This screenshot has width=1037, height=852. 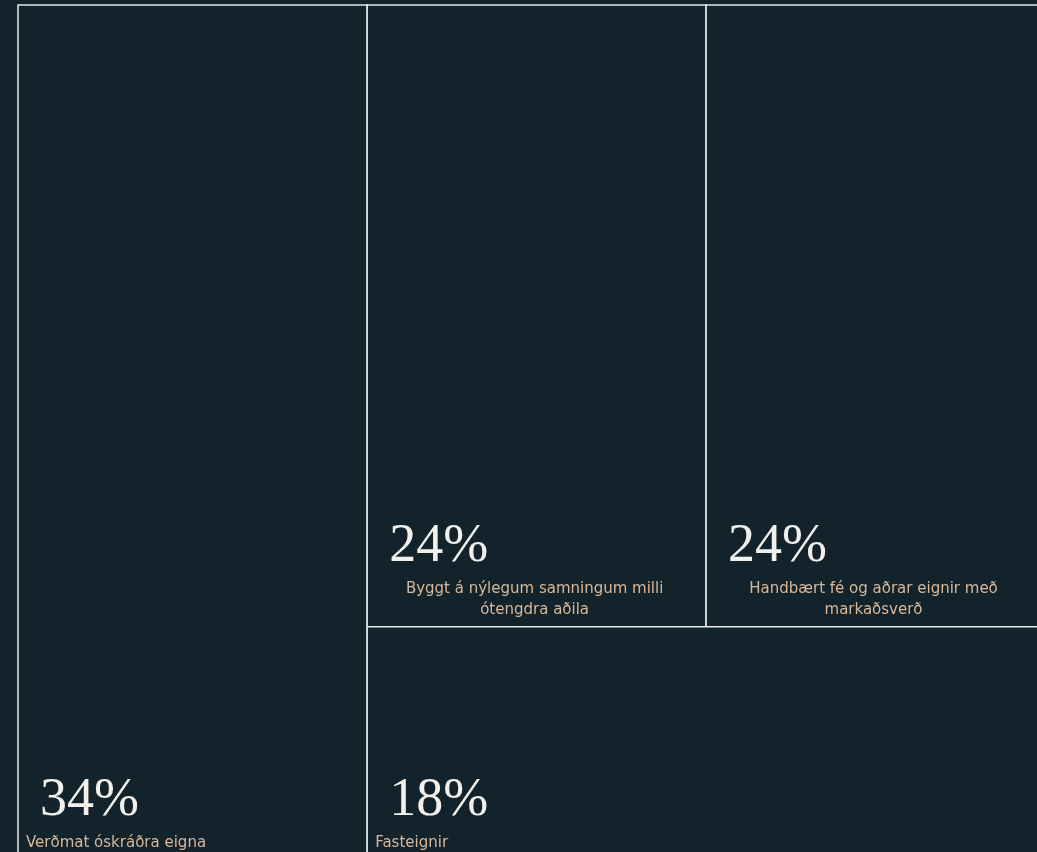 I want to click on category-label: Byggt á nýlegum samningum milli ótengdra aðila, so click(x=534, y=598).